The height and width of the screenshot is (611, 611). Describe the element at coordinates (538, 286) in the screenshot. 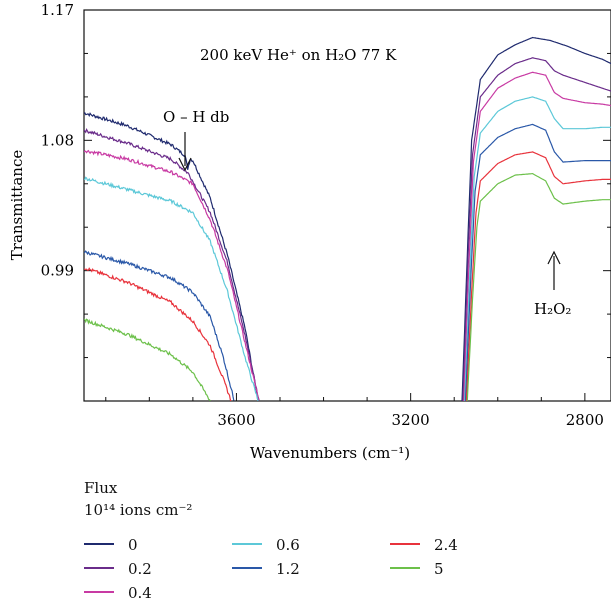

I see `series-5-right-line` at that location.